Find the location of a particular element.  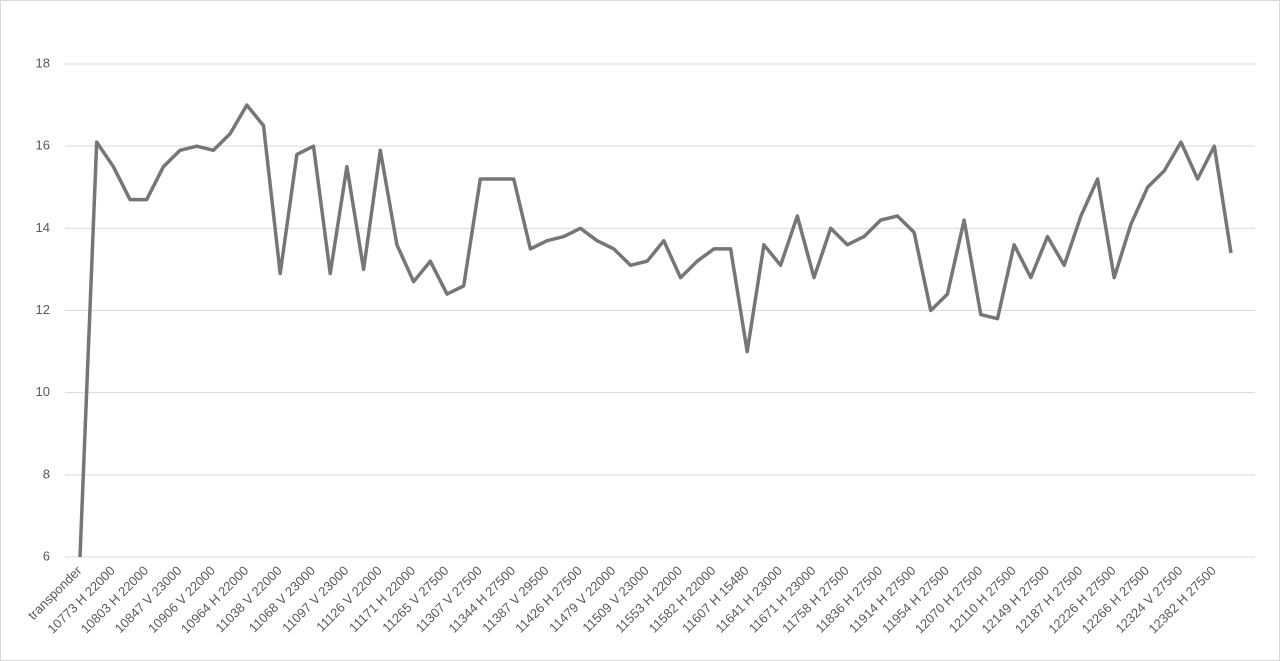

y-tick-label: 18 is located at coordinates (43, 62).